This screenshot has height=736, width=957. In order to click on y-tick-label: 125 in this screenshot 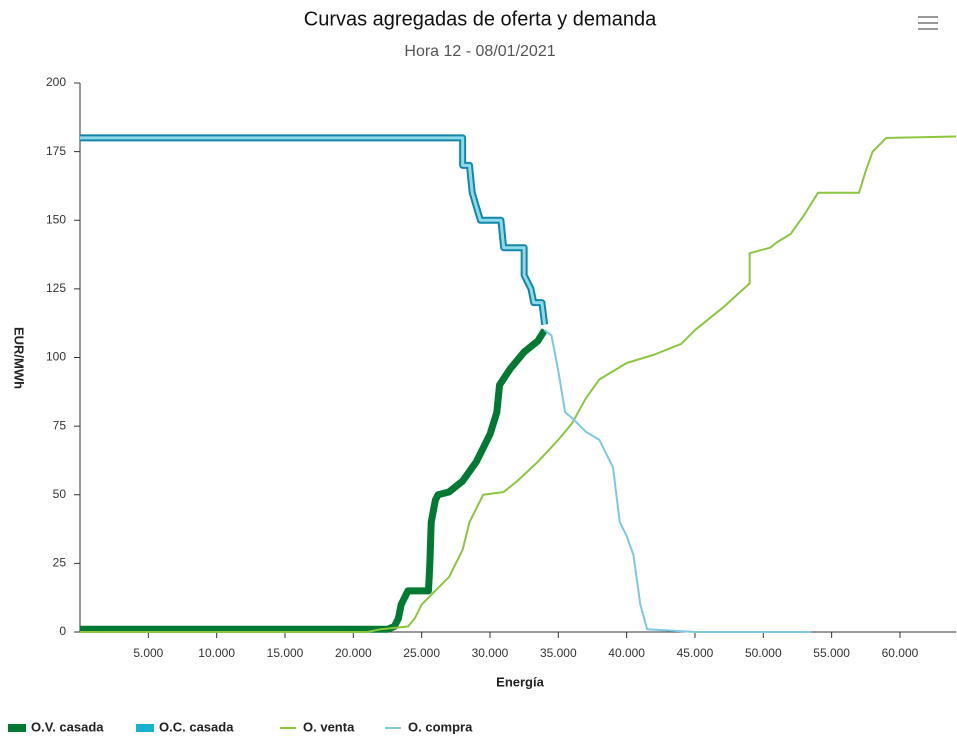, I will do `click(56, 288)`.